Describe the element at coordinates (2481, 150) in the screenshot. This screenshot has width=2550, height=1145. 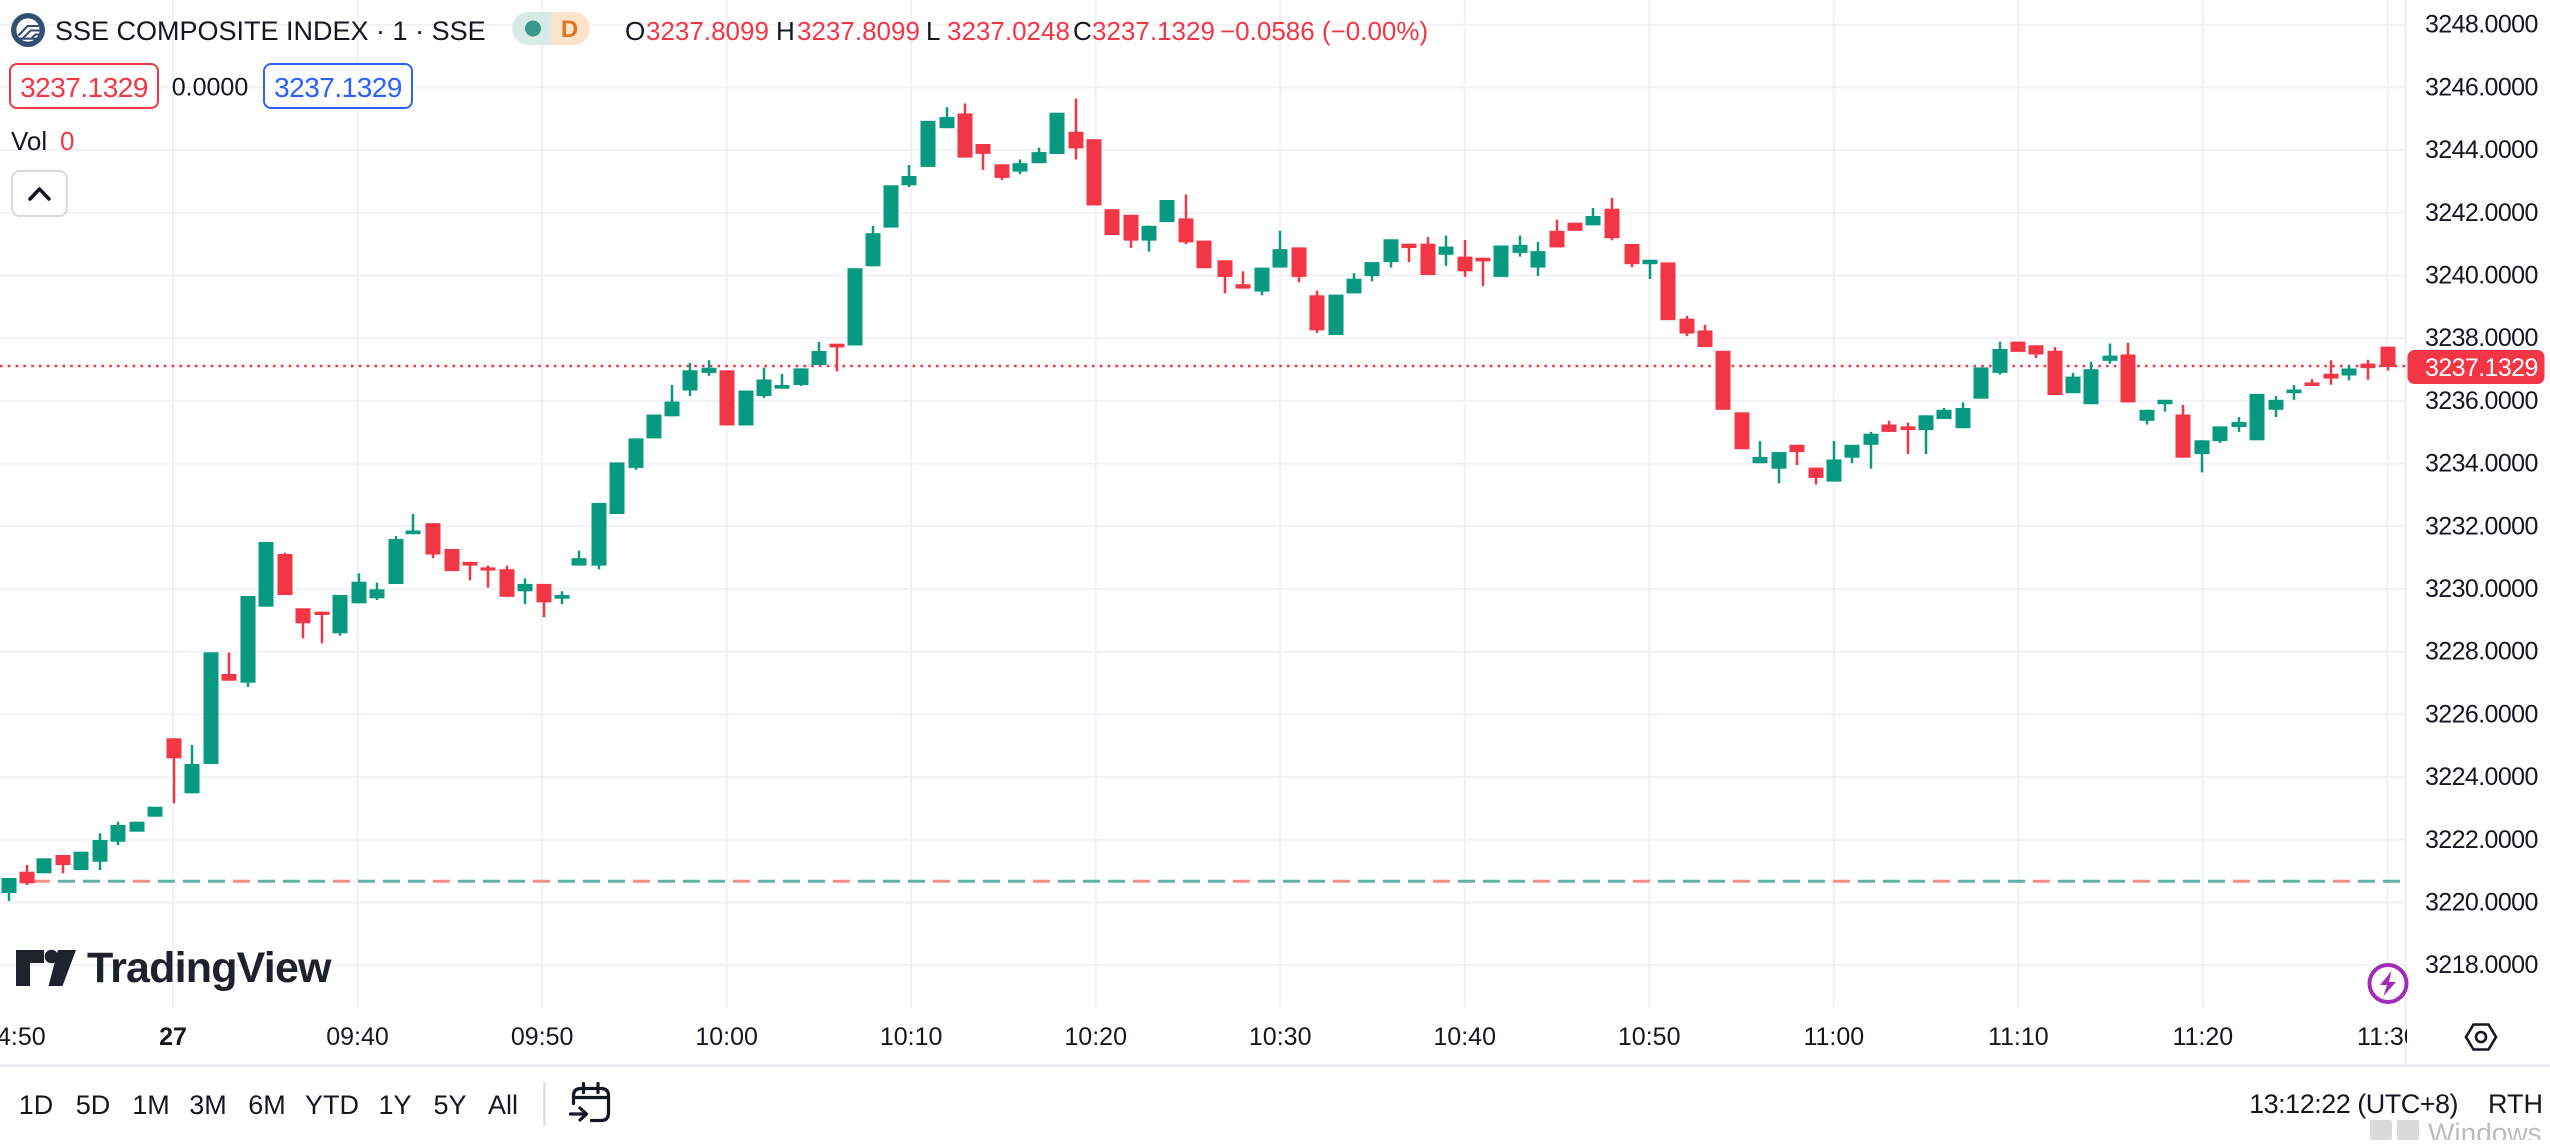
I see `svg-text: 3244.0000` at that location.